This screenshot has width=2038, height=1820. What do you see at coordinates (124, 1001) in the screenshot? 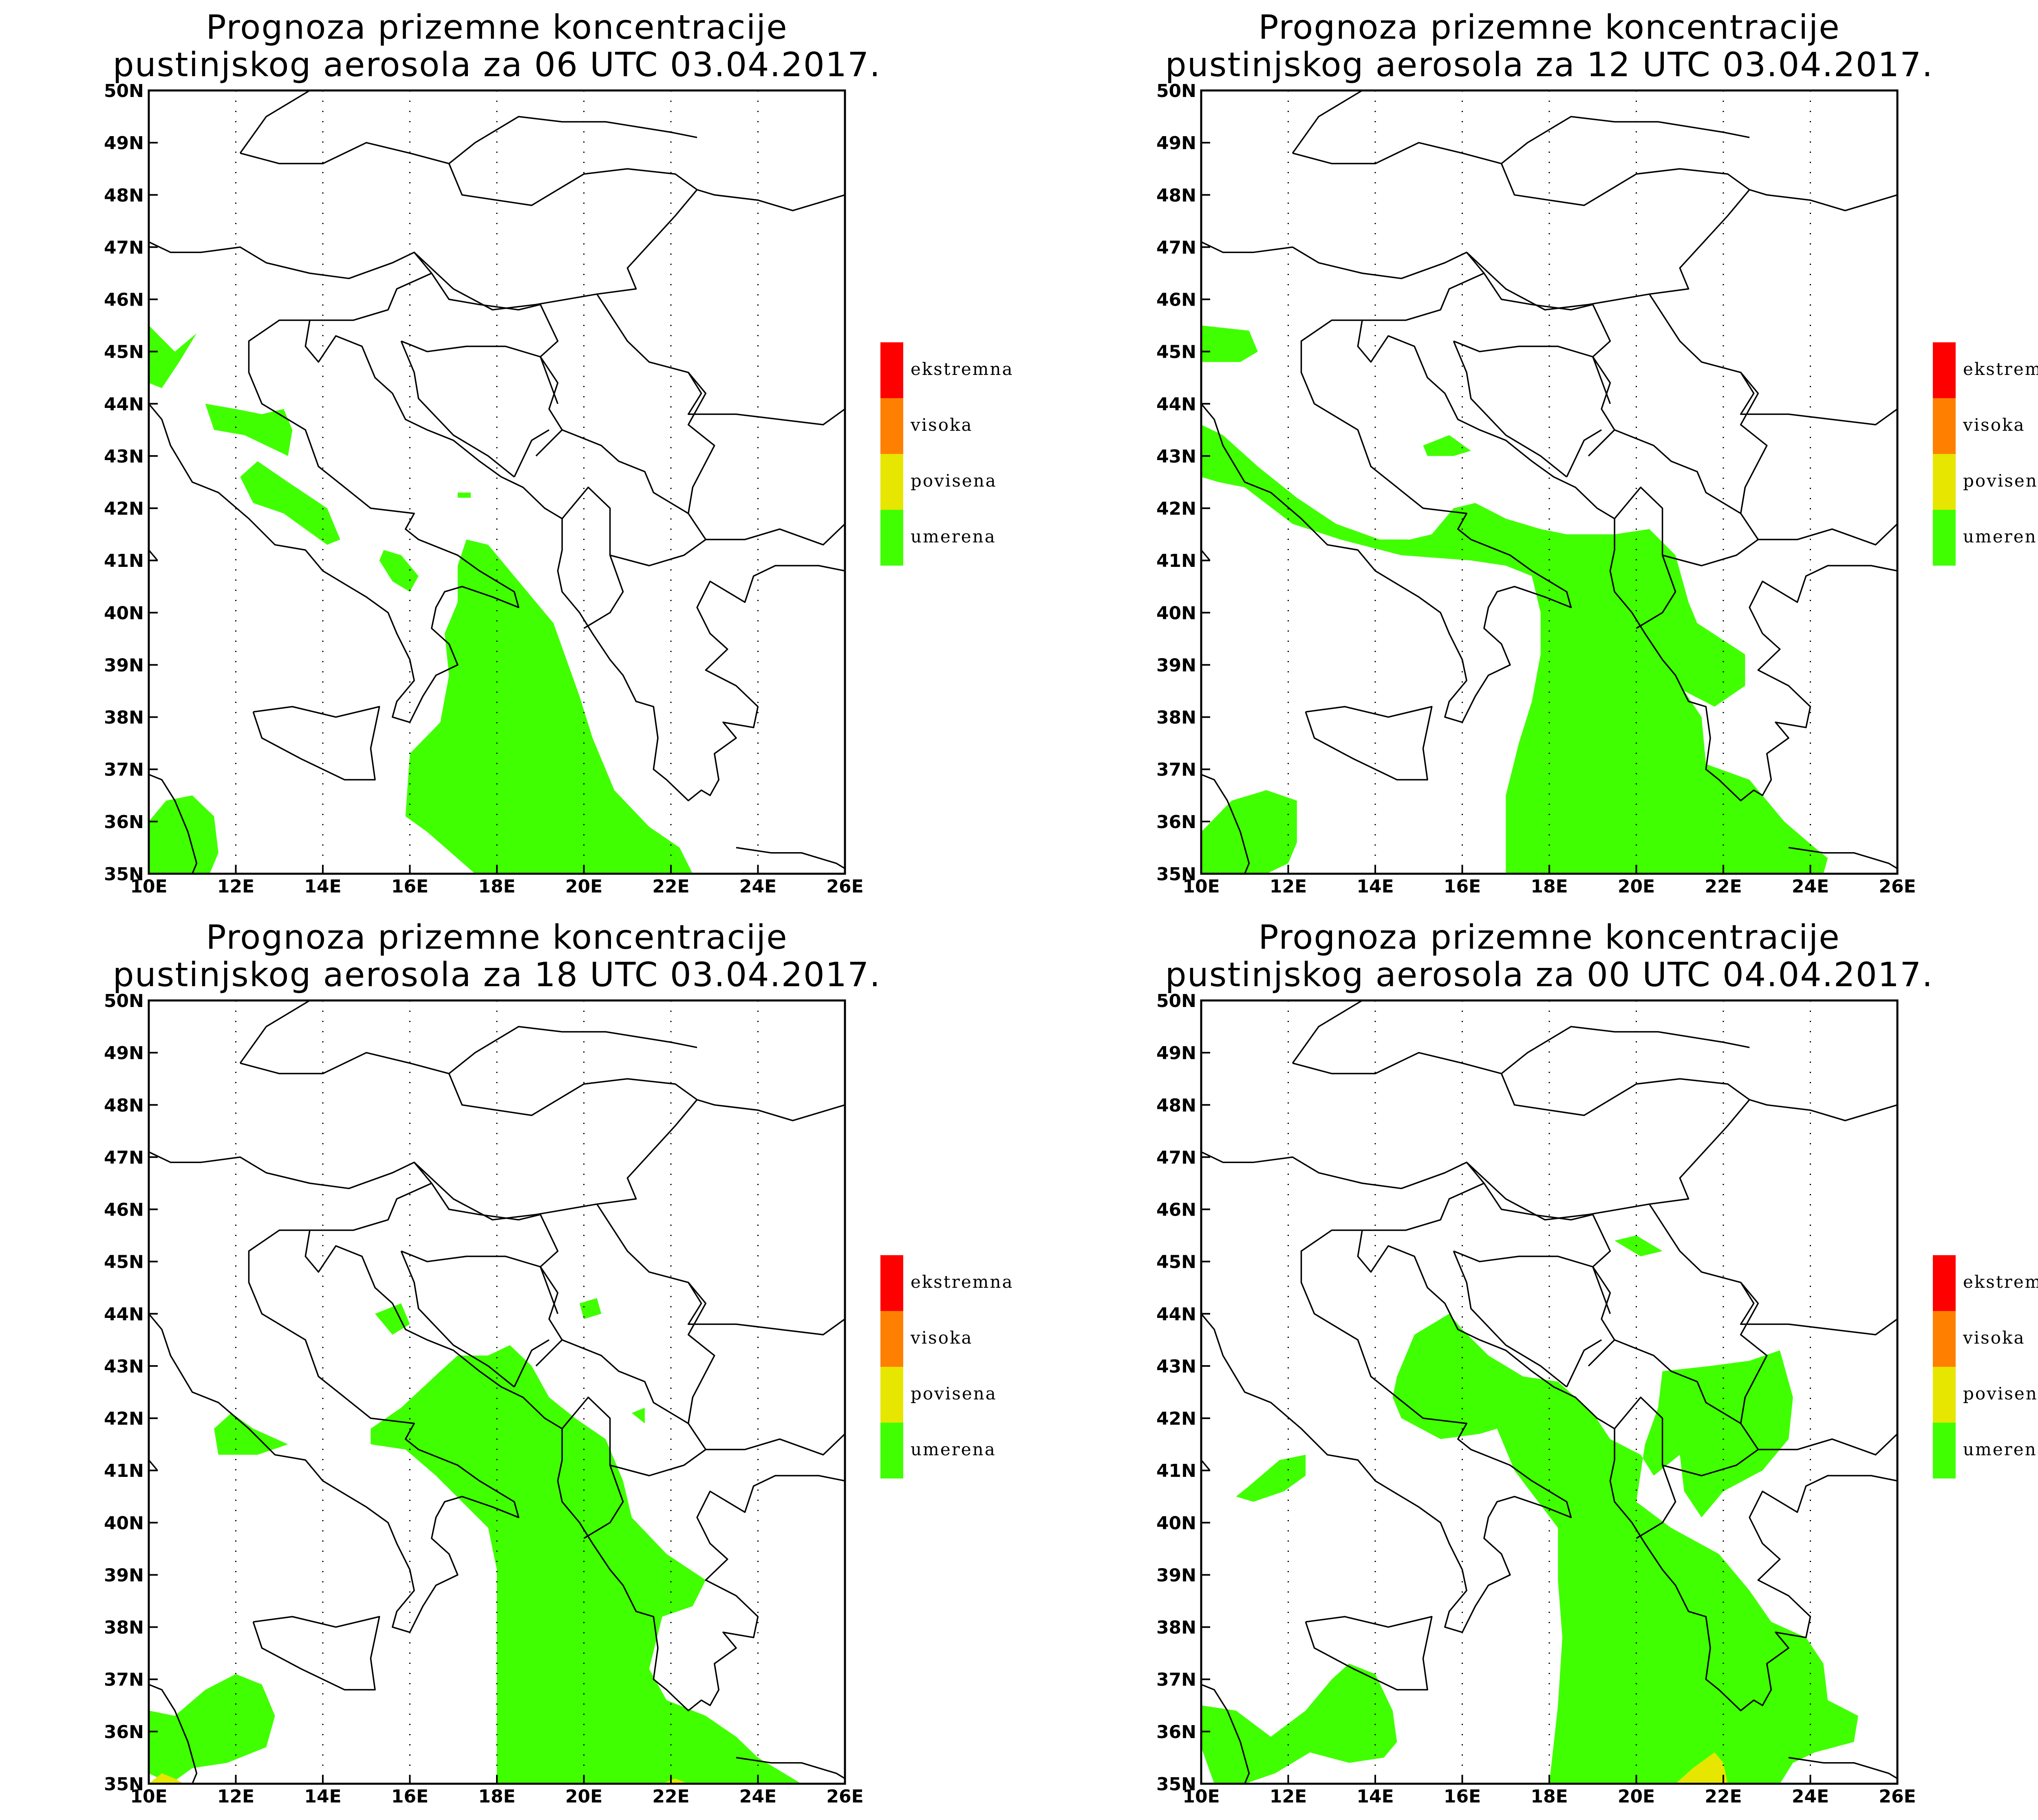
I see `lat-tick-label: 50N` at bounding box center [124, 1001].